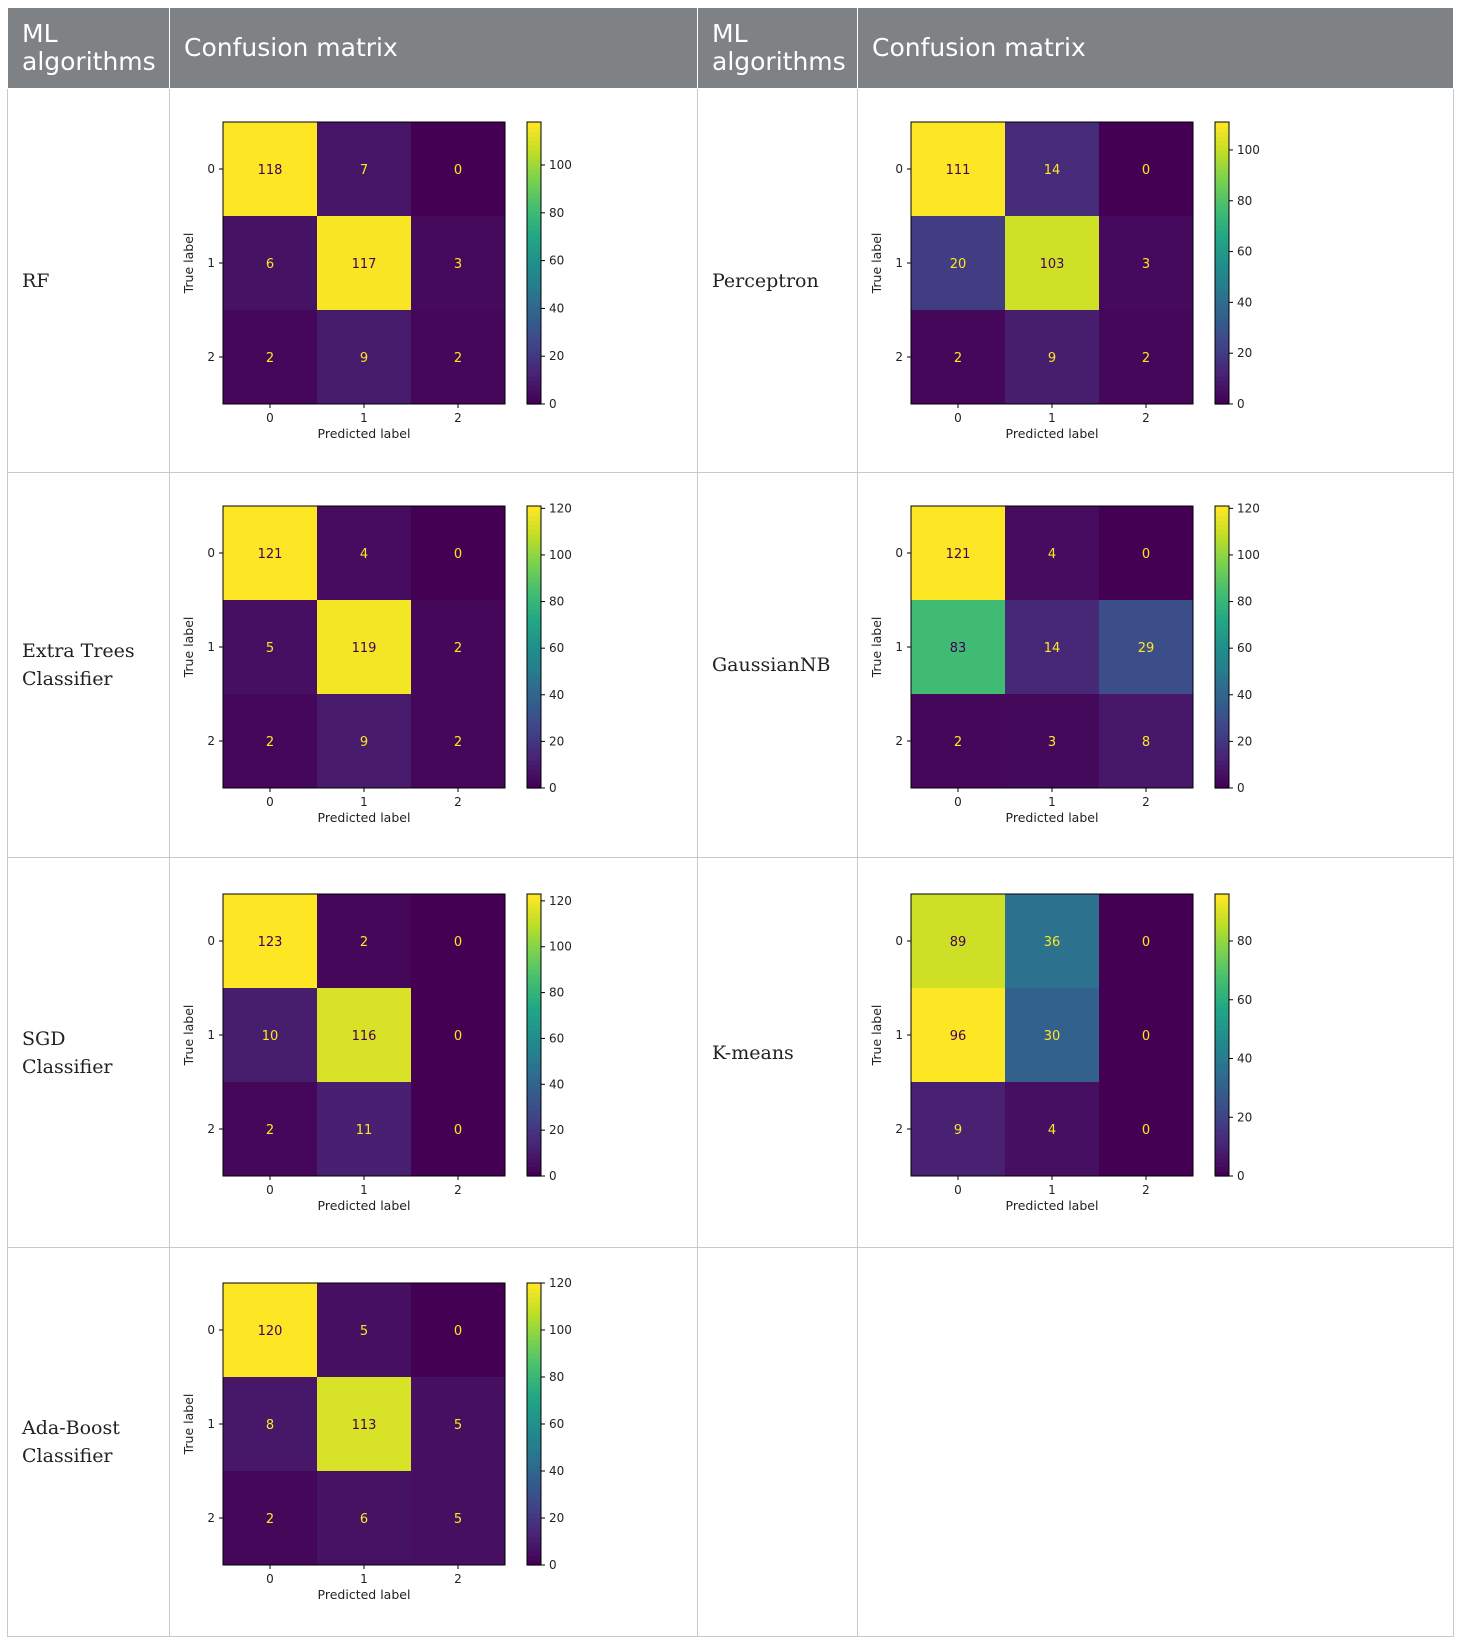 Image resolution: width=1460 pixels, height=1645 pixels. Describe the element at coordinates (777, 280) in the screenshot. I see `algorithm-name-perceptron: Perceptron` at that location.